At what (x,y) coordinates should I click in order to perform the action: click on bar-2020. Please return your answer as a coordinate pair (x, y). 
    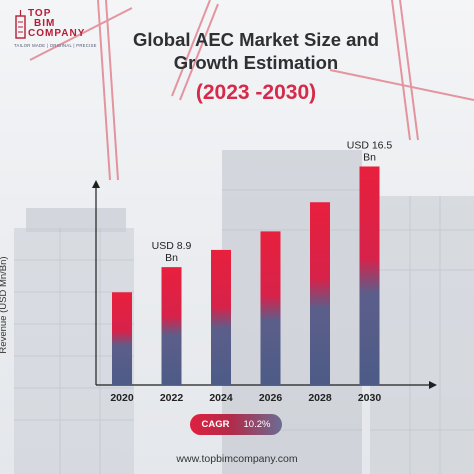
    Looking at the image, I should click on (122, 338).